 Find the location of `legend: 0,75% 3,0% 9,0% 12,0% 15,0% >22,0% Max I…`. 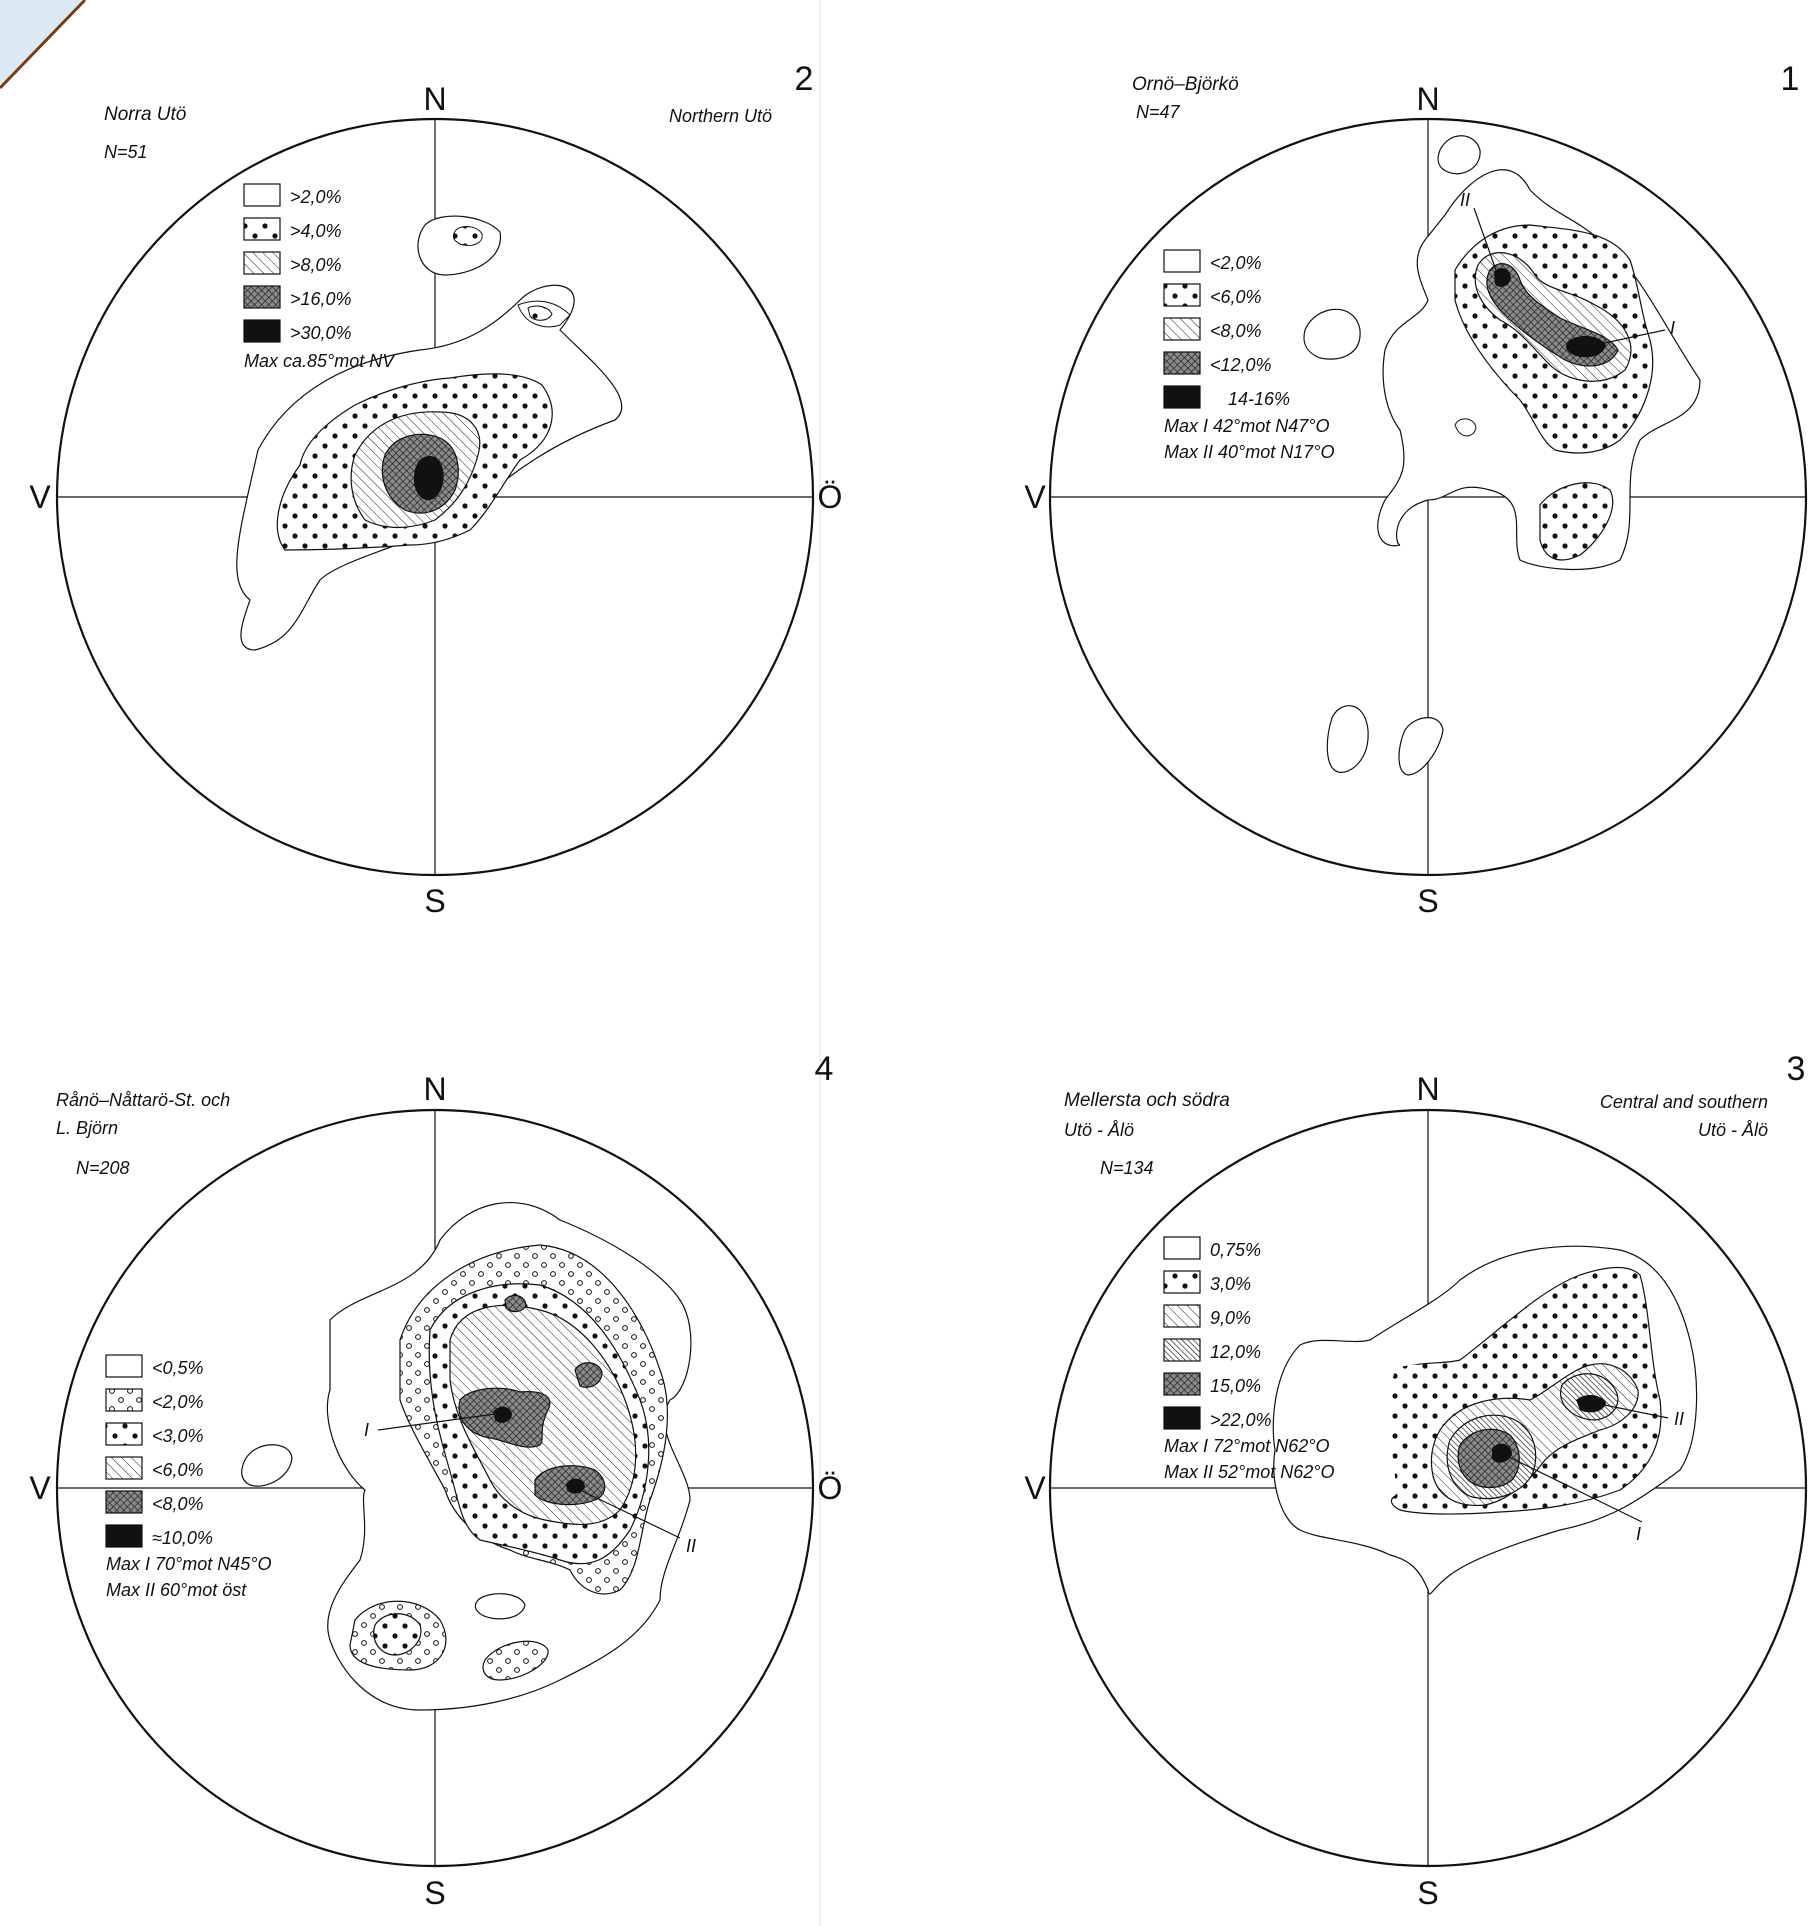

legend: 0,75% 3,0% 9,0% 12,0% 15,0% >22,0% Max I… is located at coordinates (1248, 1359).